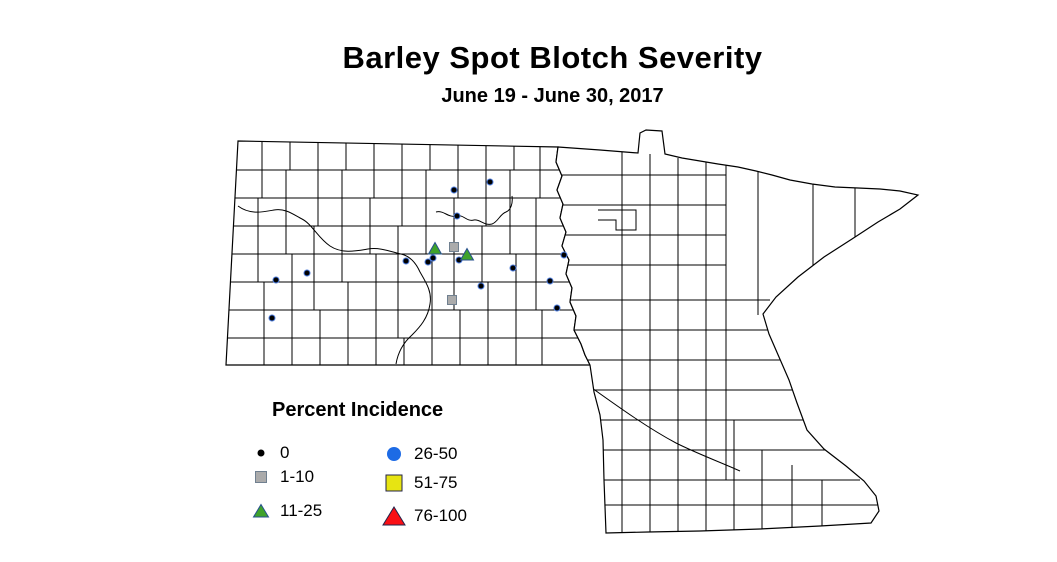 The width and height of the screenshot is (1057, 562). What do you see at coordinates (436, 453) in the screenshot?
I see `legend-label: 26-50` at bounding box center [436, 453].